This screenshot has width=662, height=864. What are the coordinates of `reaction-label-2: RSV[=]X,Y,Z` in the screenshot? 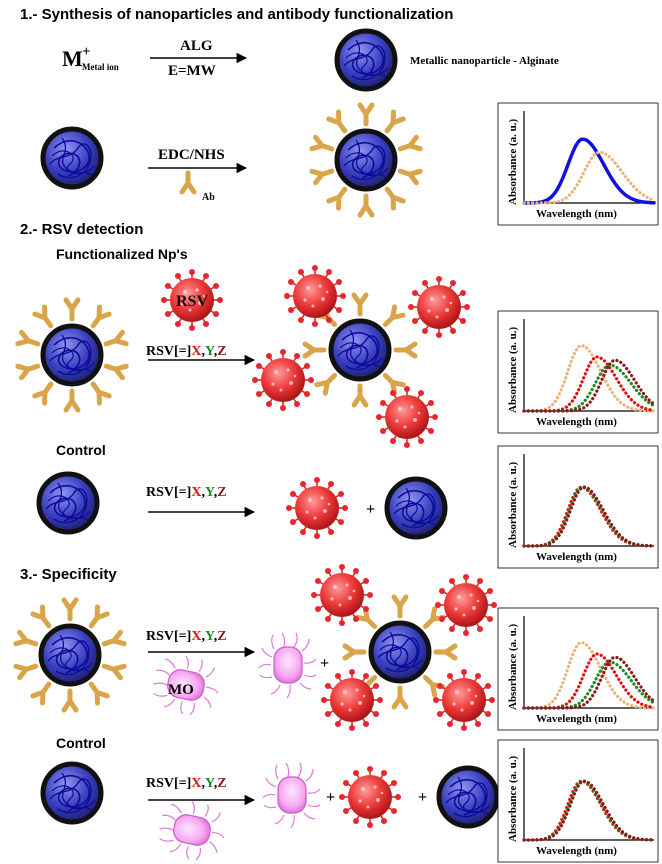 It's located at (186, 351).